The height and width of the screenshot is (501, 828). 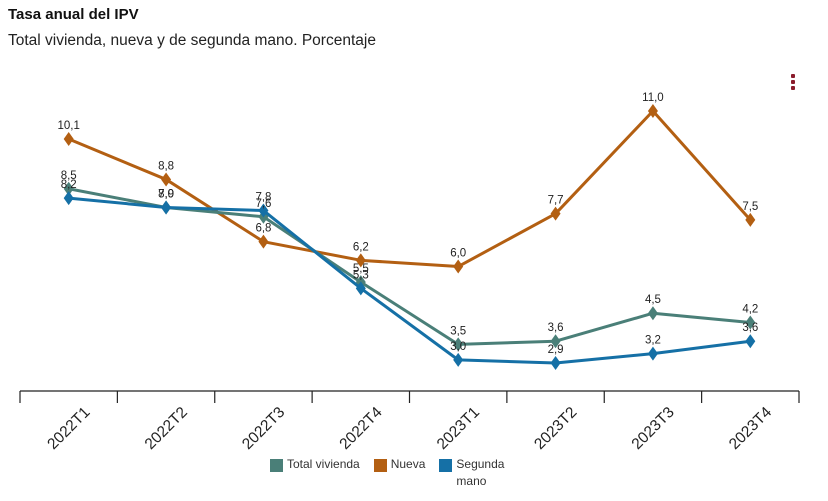 What do you see at coordinates (263, 428) in the screenshot?
I see `x-tick-label: 2022T3` at bounding box center [263, 428].